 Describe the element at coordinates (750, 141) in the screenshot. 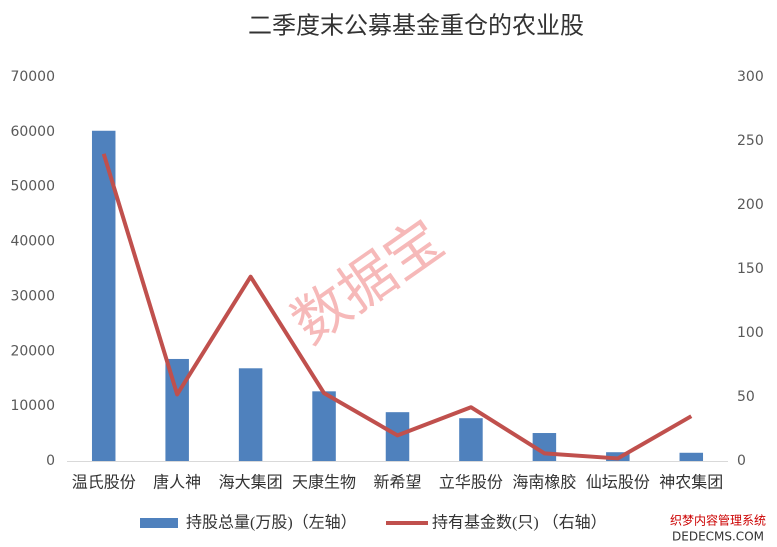

I see `y2-tick-label: 250` at that location.